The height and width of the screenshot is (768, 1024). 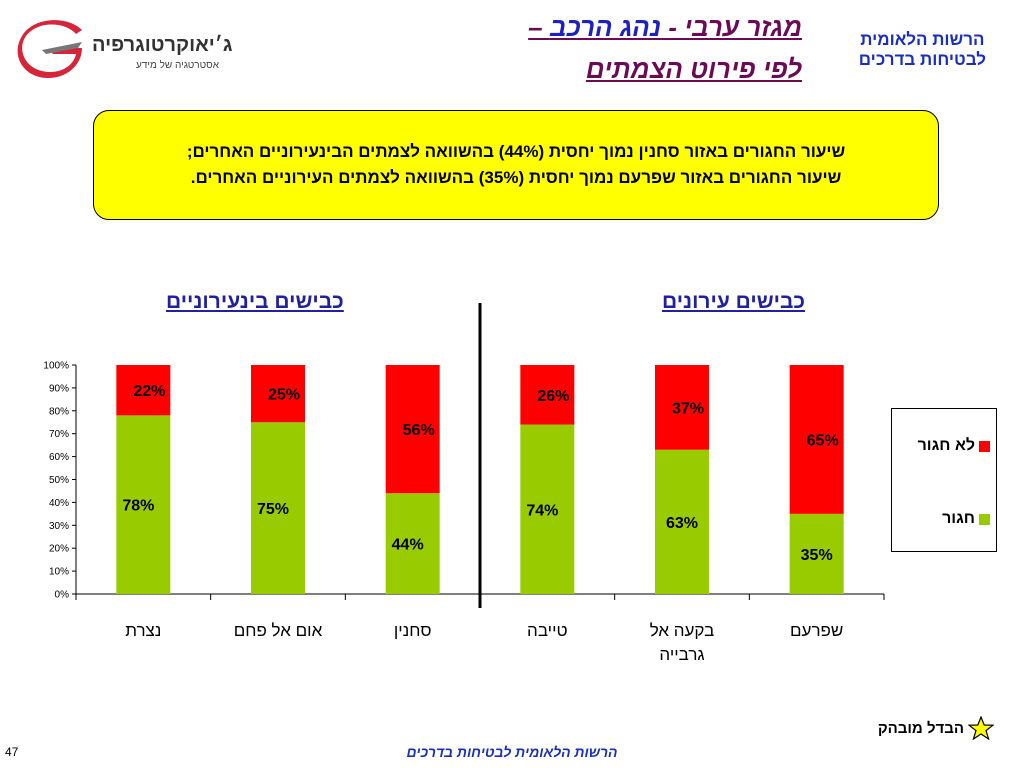 I want to click on significance-note: הבדל מובהק, so click(x=936, y=728).